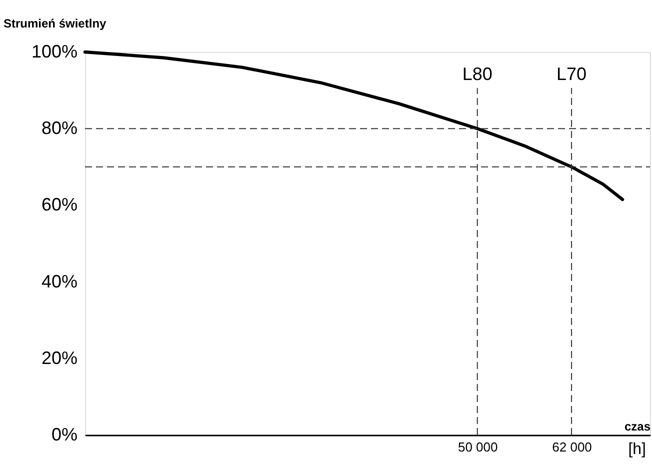  I want to click on x-tick-label: 62 000, so click(572, 447).